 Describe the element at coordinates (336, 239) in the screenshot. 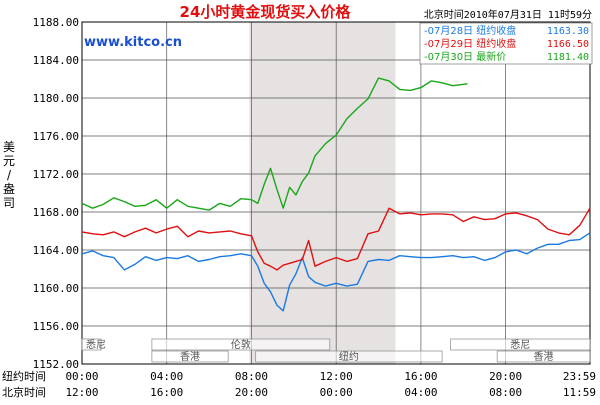

I see `series-line` at that location.